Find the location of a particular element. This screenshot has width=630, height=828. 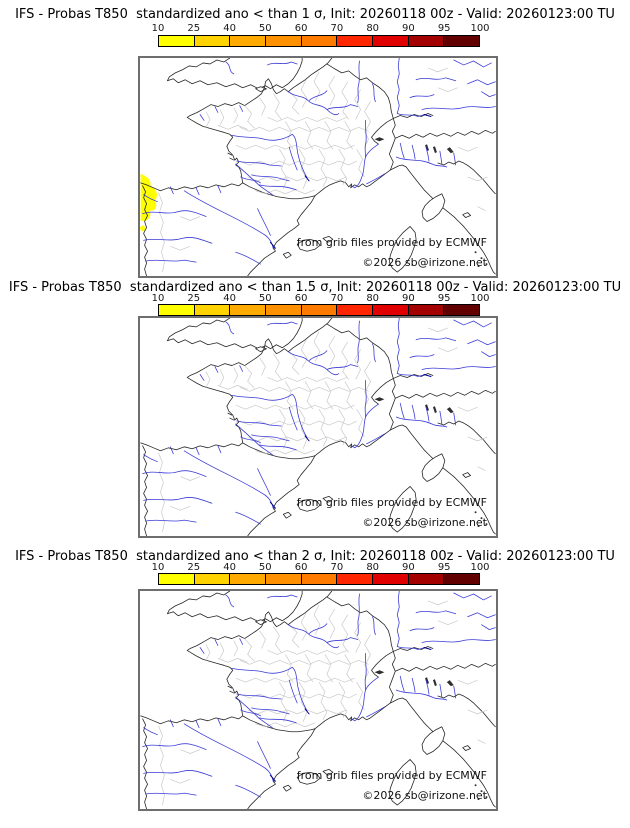

probability-highlight-galicia is located at coordinates (149, 197).